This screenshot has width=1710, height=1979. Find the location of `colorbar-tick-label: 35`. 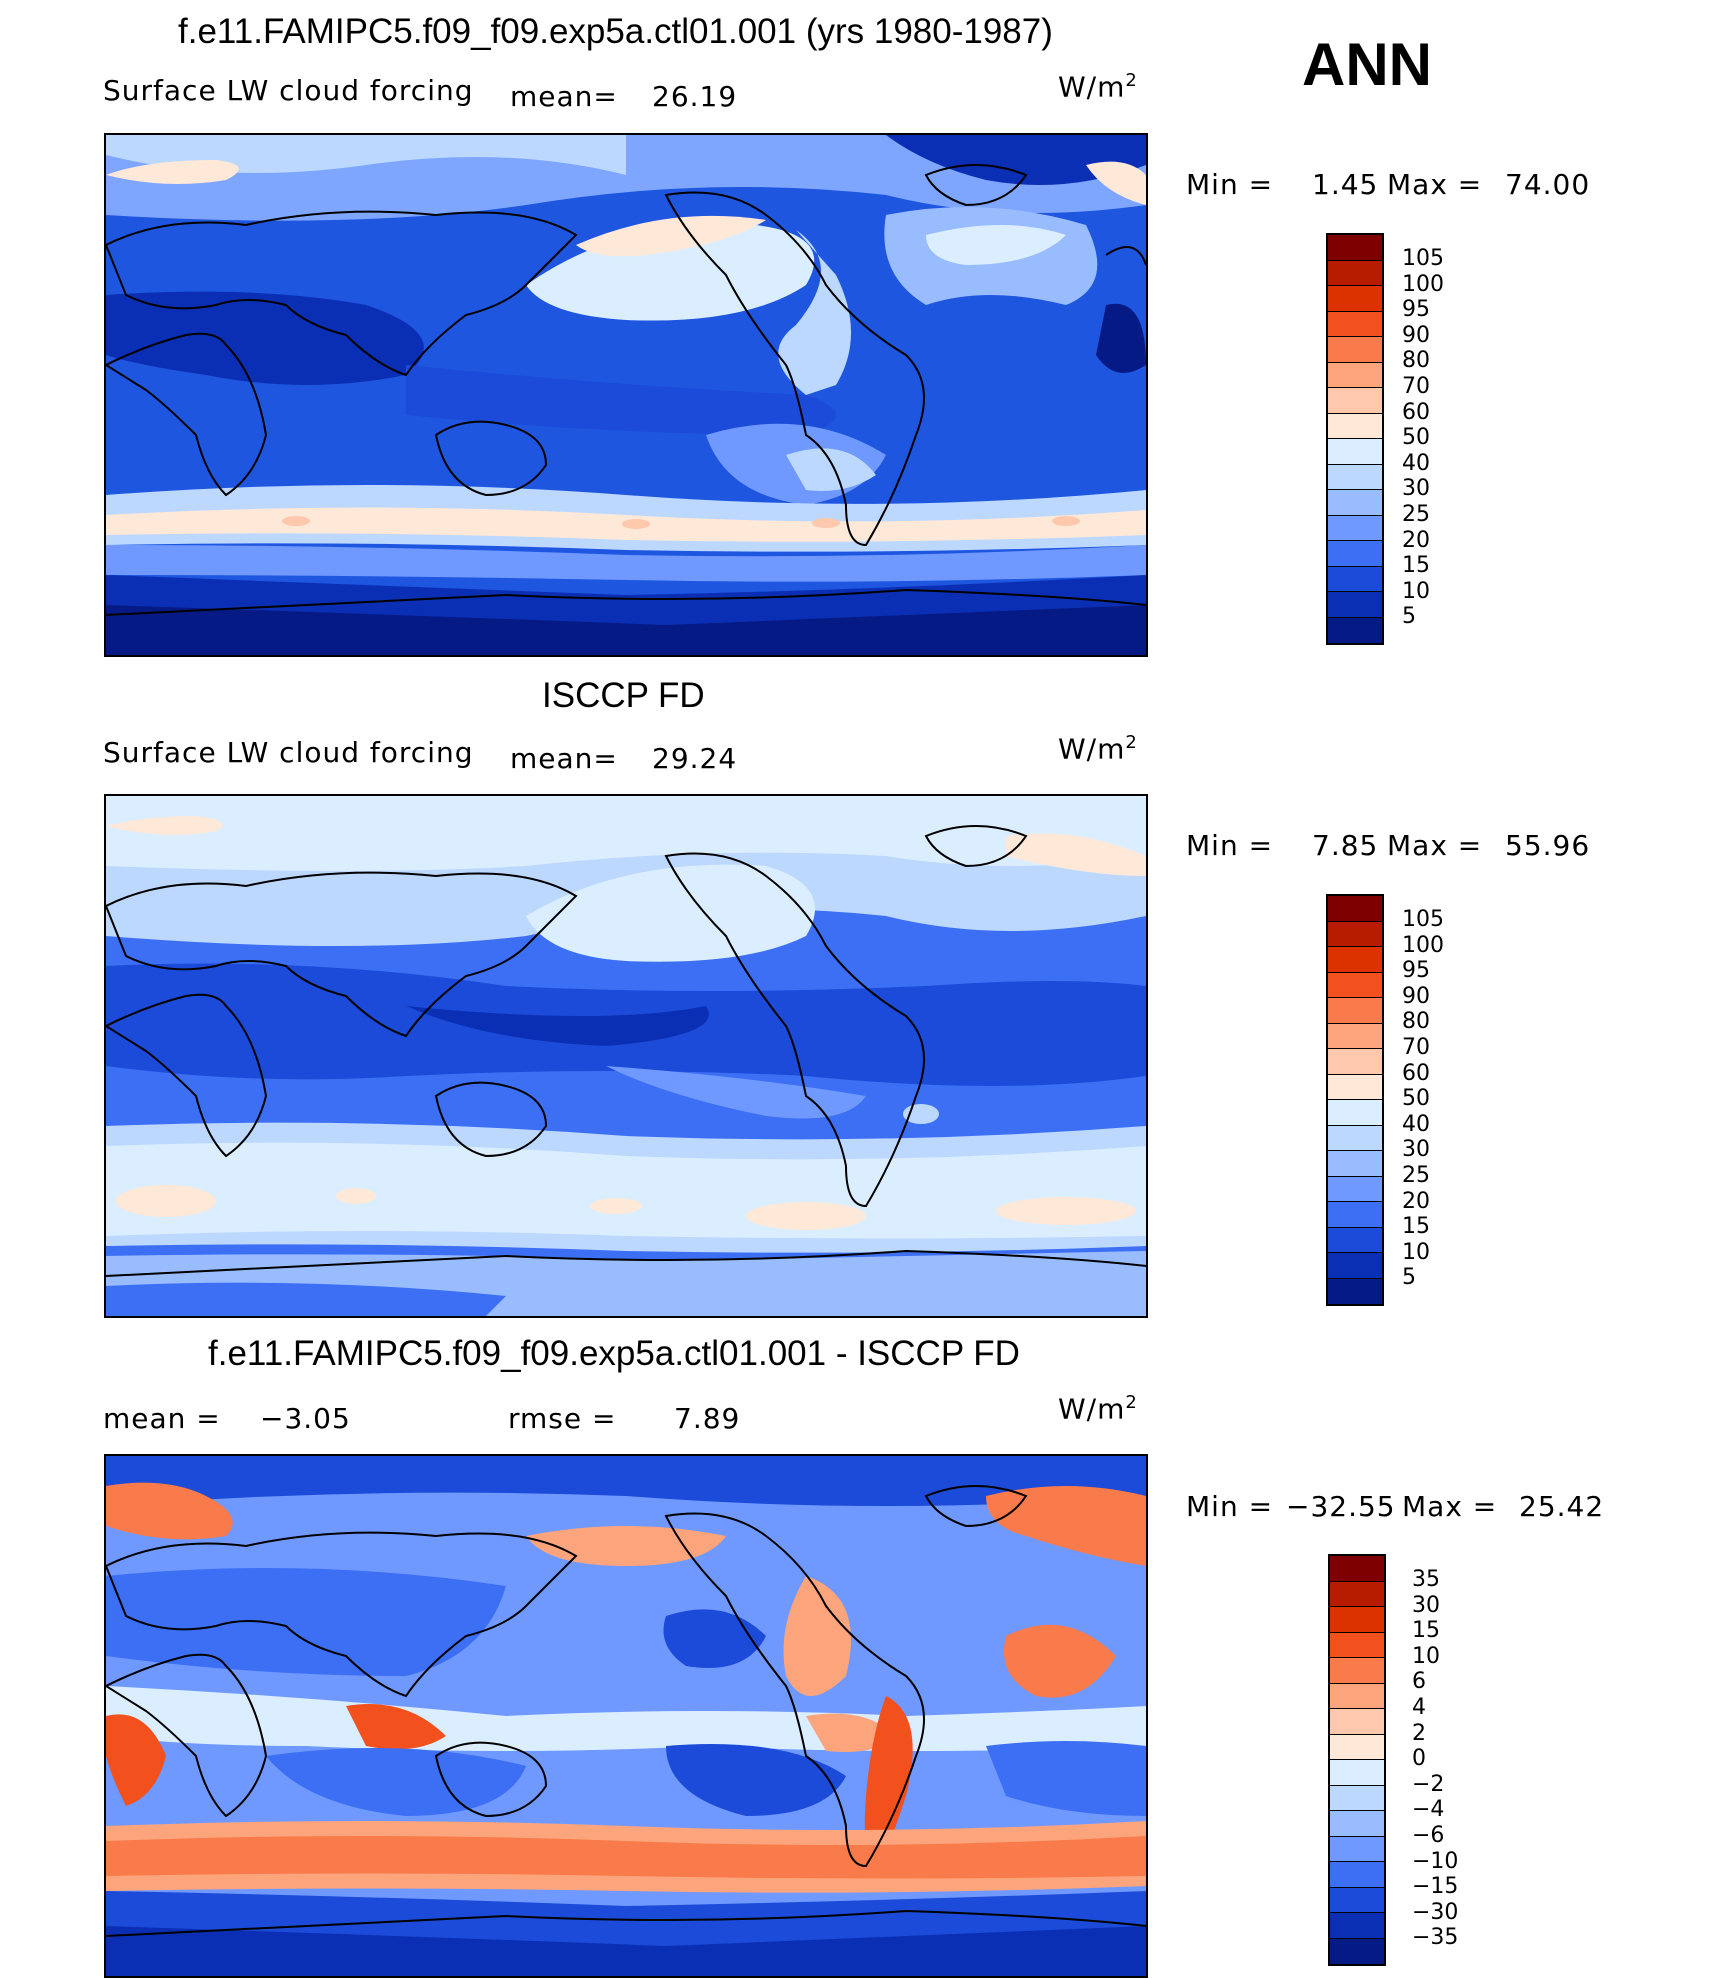

colorbar-tick-label: 35 is located at coordinates (1426, 1579).